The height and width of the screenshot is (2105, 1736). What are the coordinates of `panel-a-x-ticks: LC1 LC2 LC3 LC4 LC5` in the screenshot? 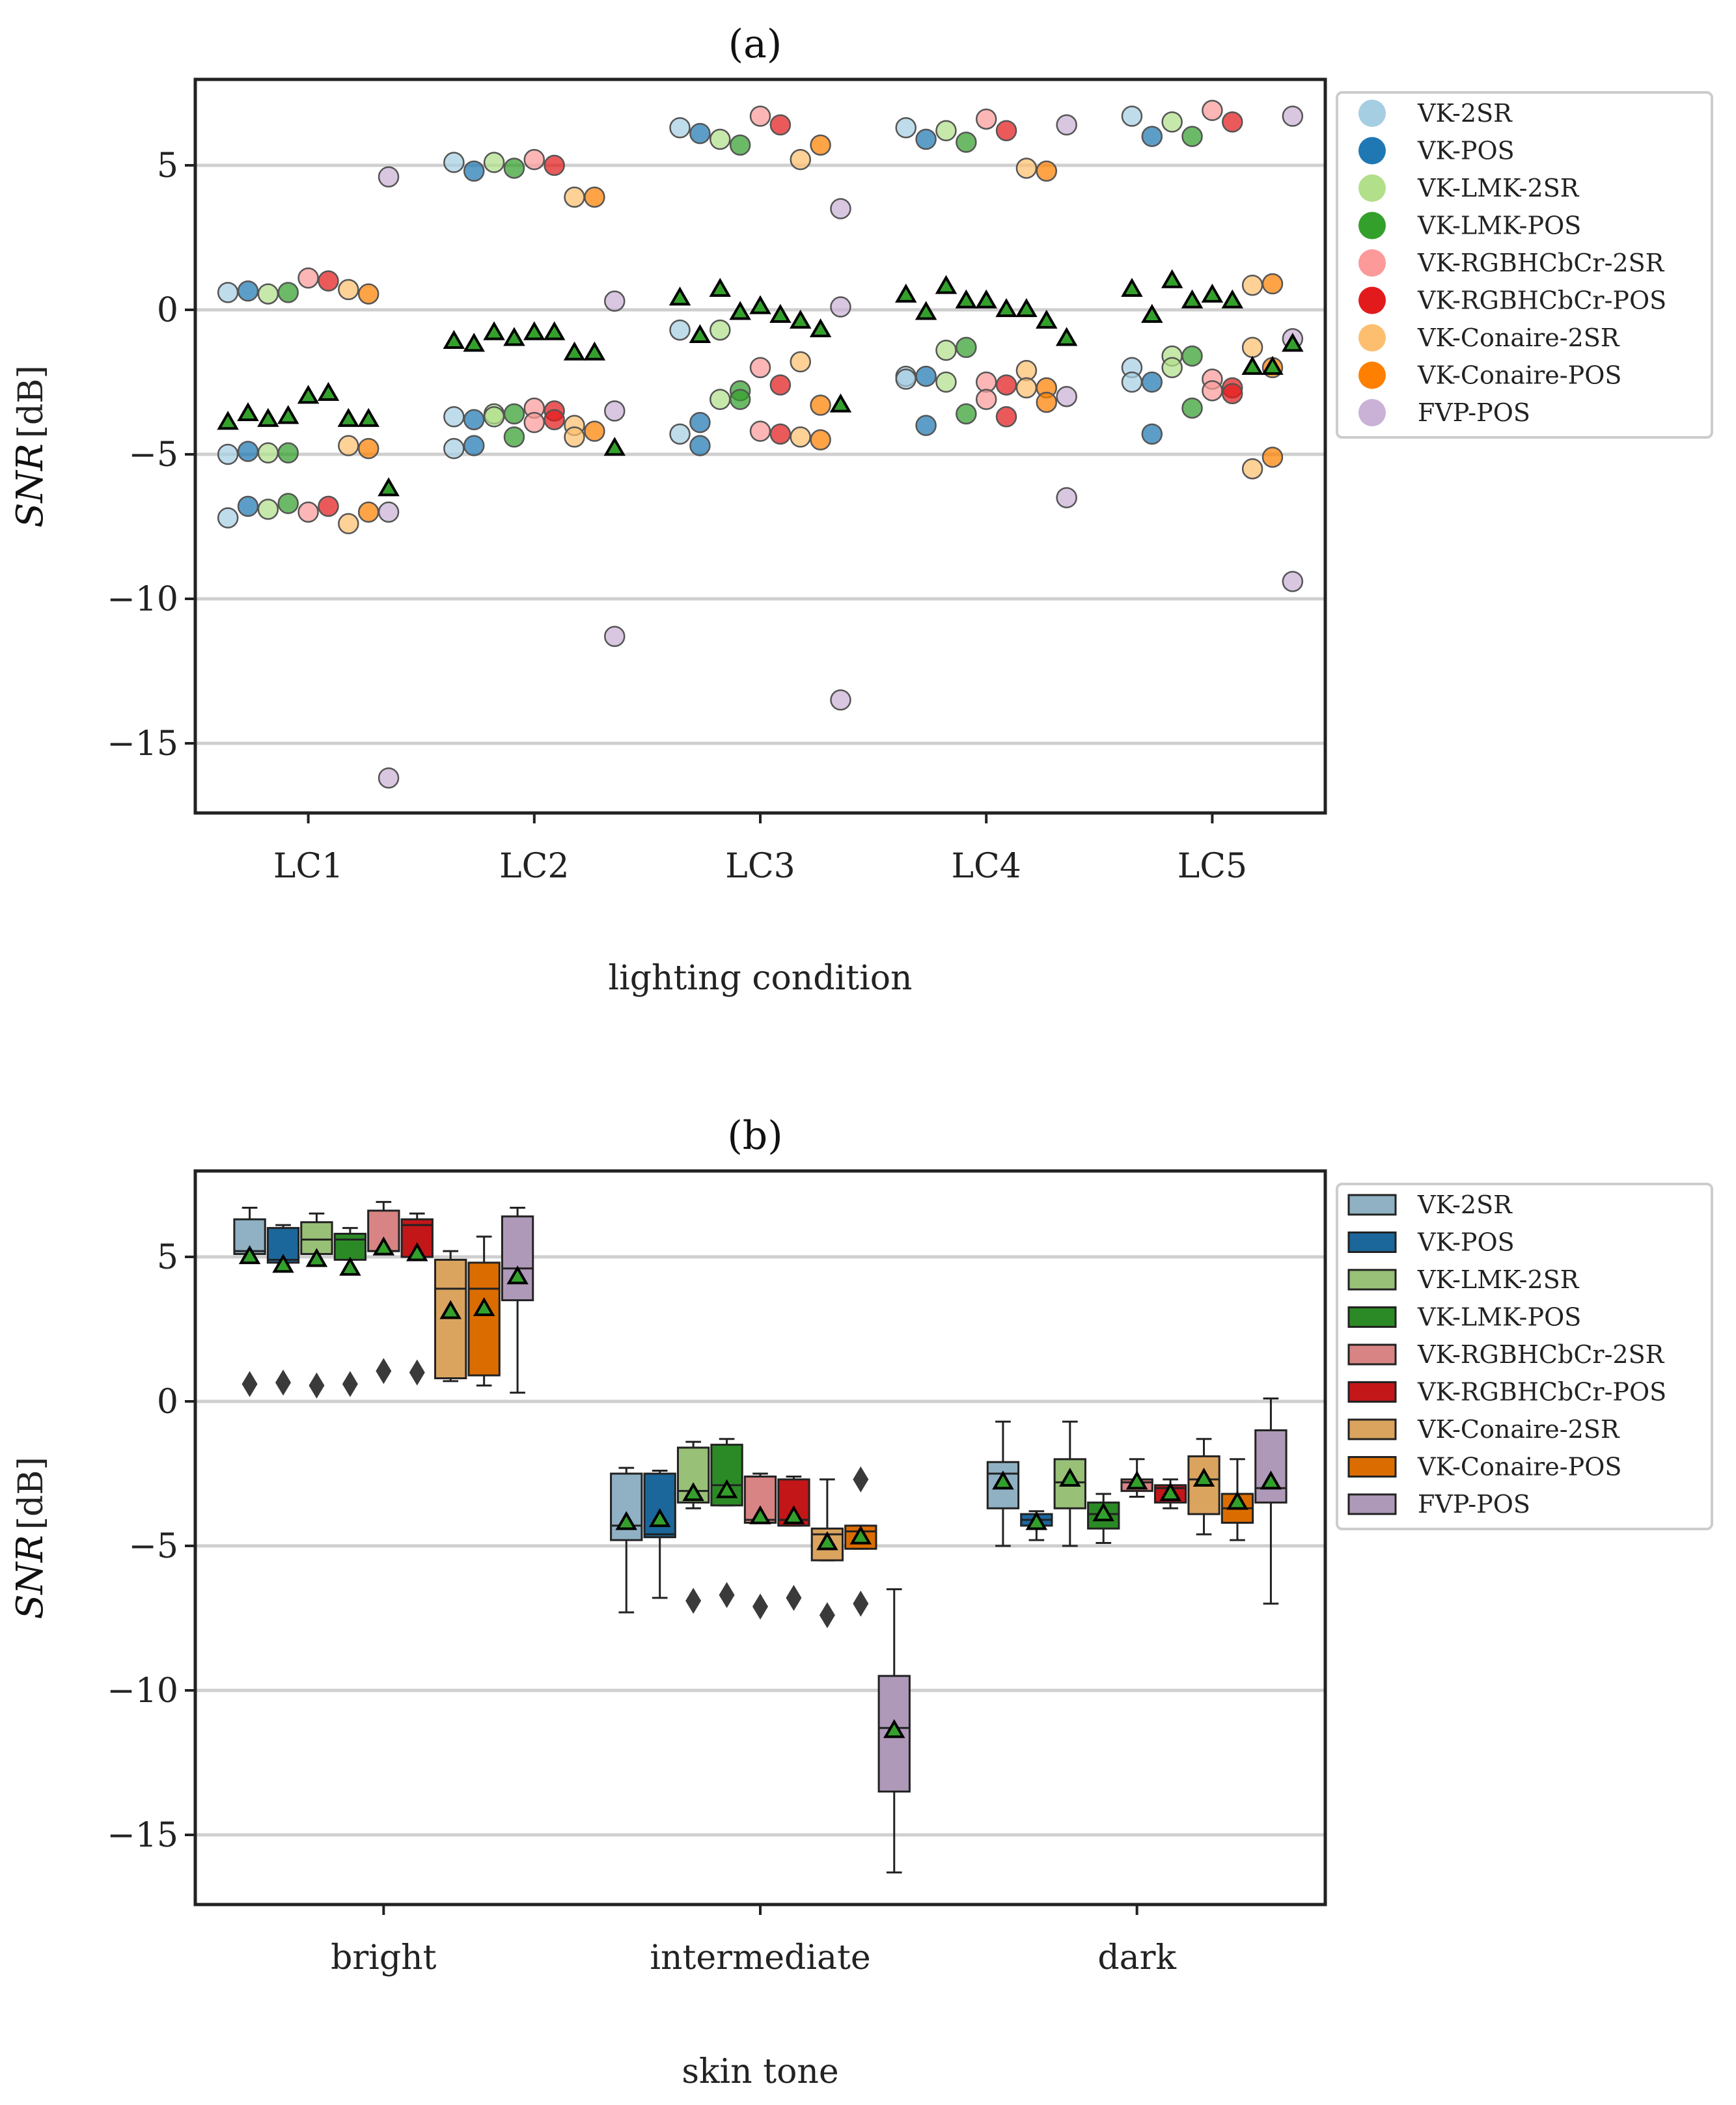 It's located at (760, 849).